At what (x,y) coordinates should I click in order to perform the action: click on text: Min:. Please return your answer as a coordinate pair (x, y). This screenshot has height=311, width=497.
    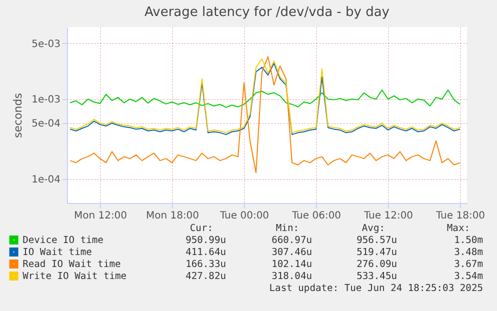
    Looking at the image, I should click on (287, 229).